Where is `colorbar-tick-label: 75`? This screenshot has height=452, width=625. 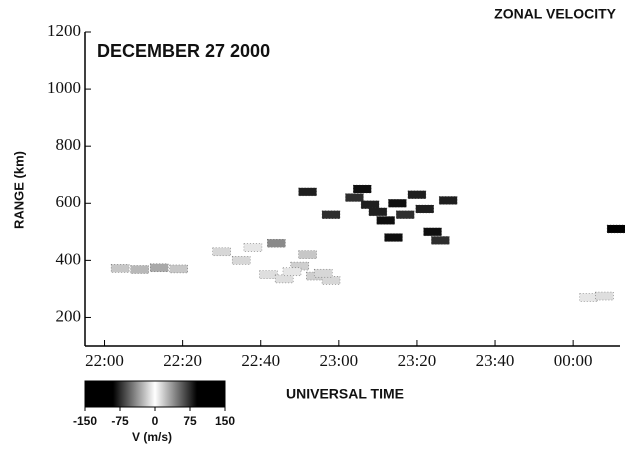
colorbar-tick-label: 75 is located at coordinates (190, 421).